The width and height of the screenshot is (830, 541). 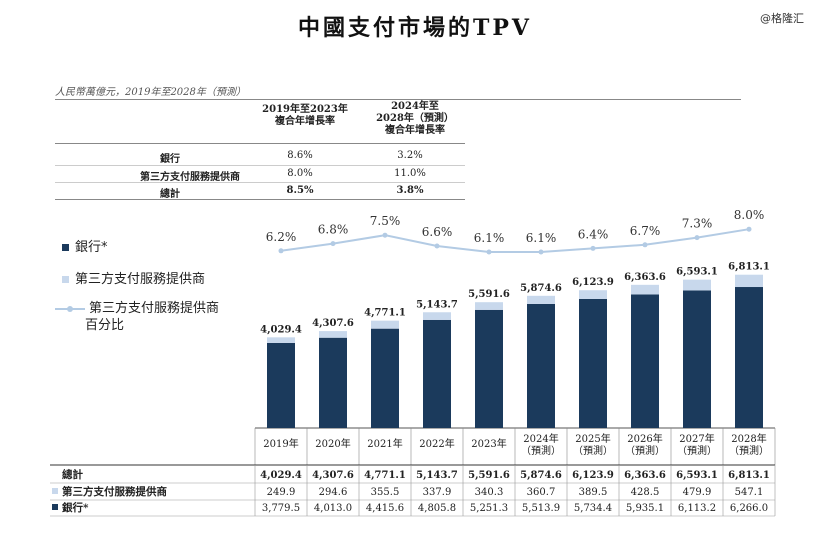 I want to click on legend-percentage-label-1: 第三方支付服務提供商, so click(x=154, y=308).